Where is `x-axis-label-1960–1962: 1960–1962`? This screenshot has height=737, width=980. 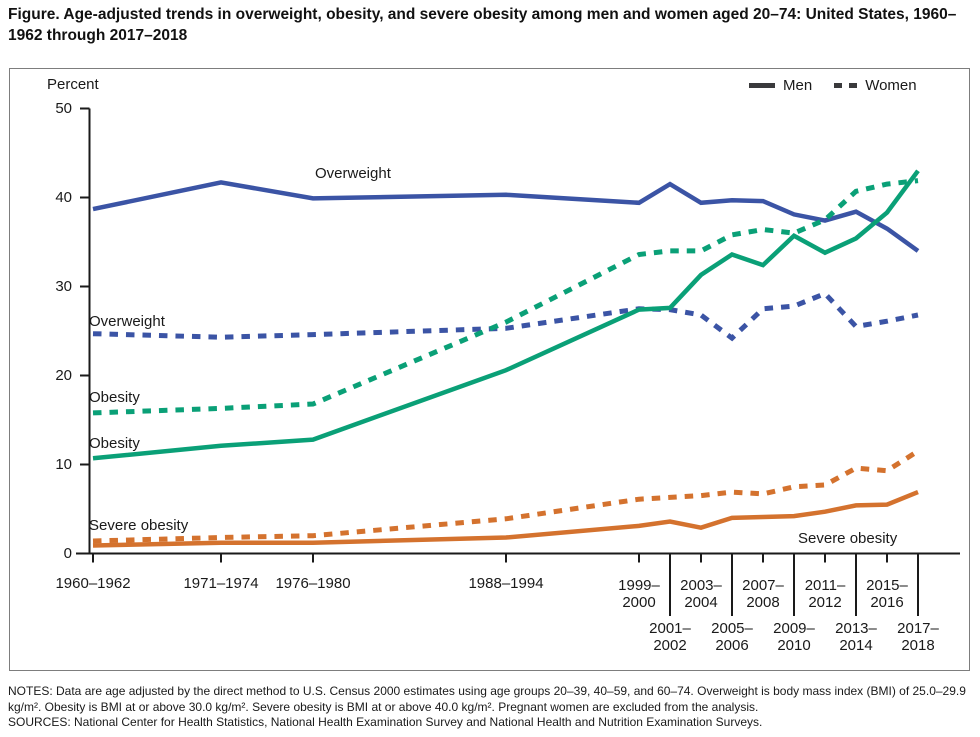 x-axis-label-1960–1962: 1960–1962 is located at coordinates (93, 583).